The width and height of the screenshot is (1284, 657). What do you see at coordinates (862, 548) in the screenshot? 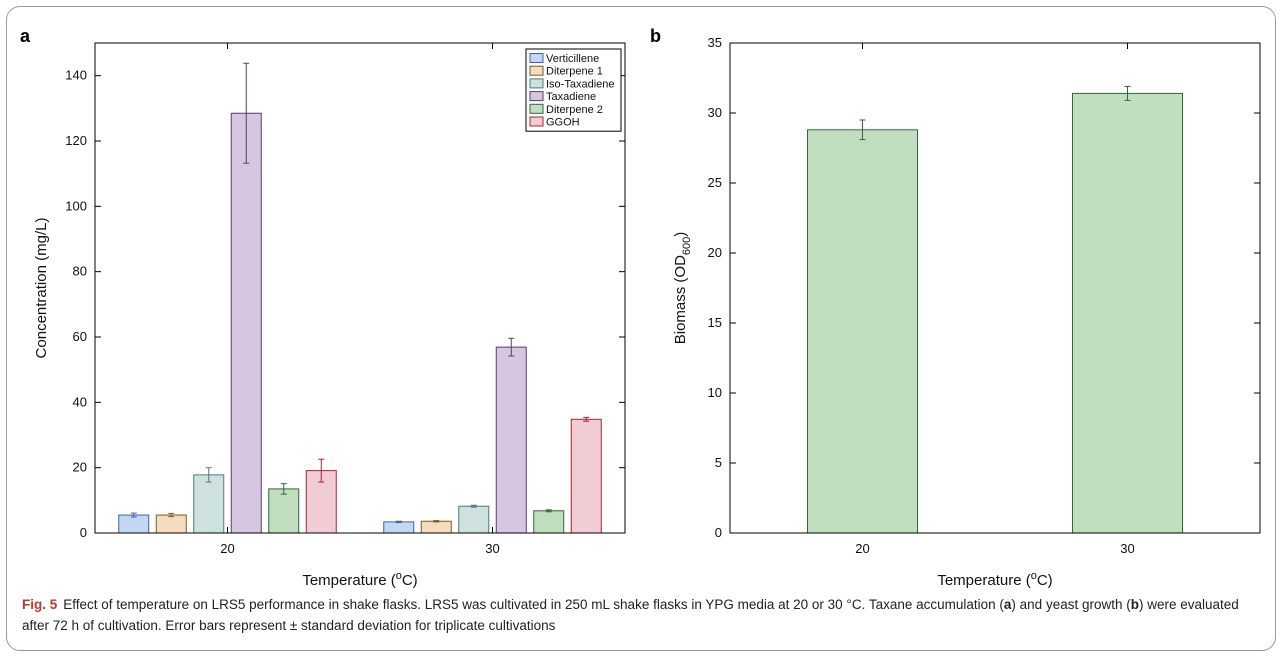
I see `panel-b-xtick-label: 20` at bounding box center [862, 548].